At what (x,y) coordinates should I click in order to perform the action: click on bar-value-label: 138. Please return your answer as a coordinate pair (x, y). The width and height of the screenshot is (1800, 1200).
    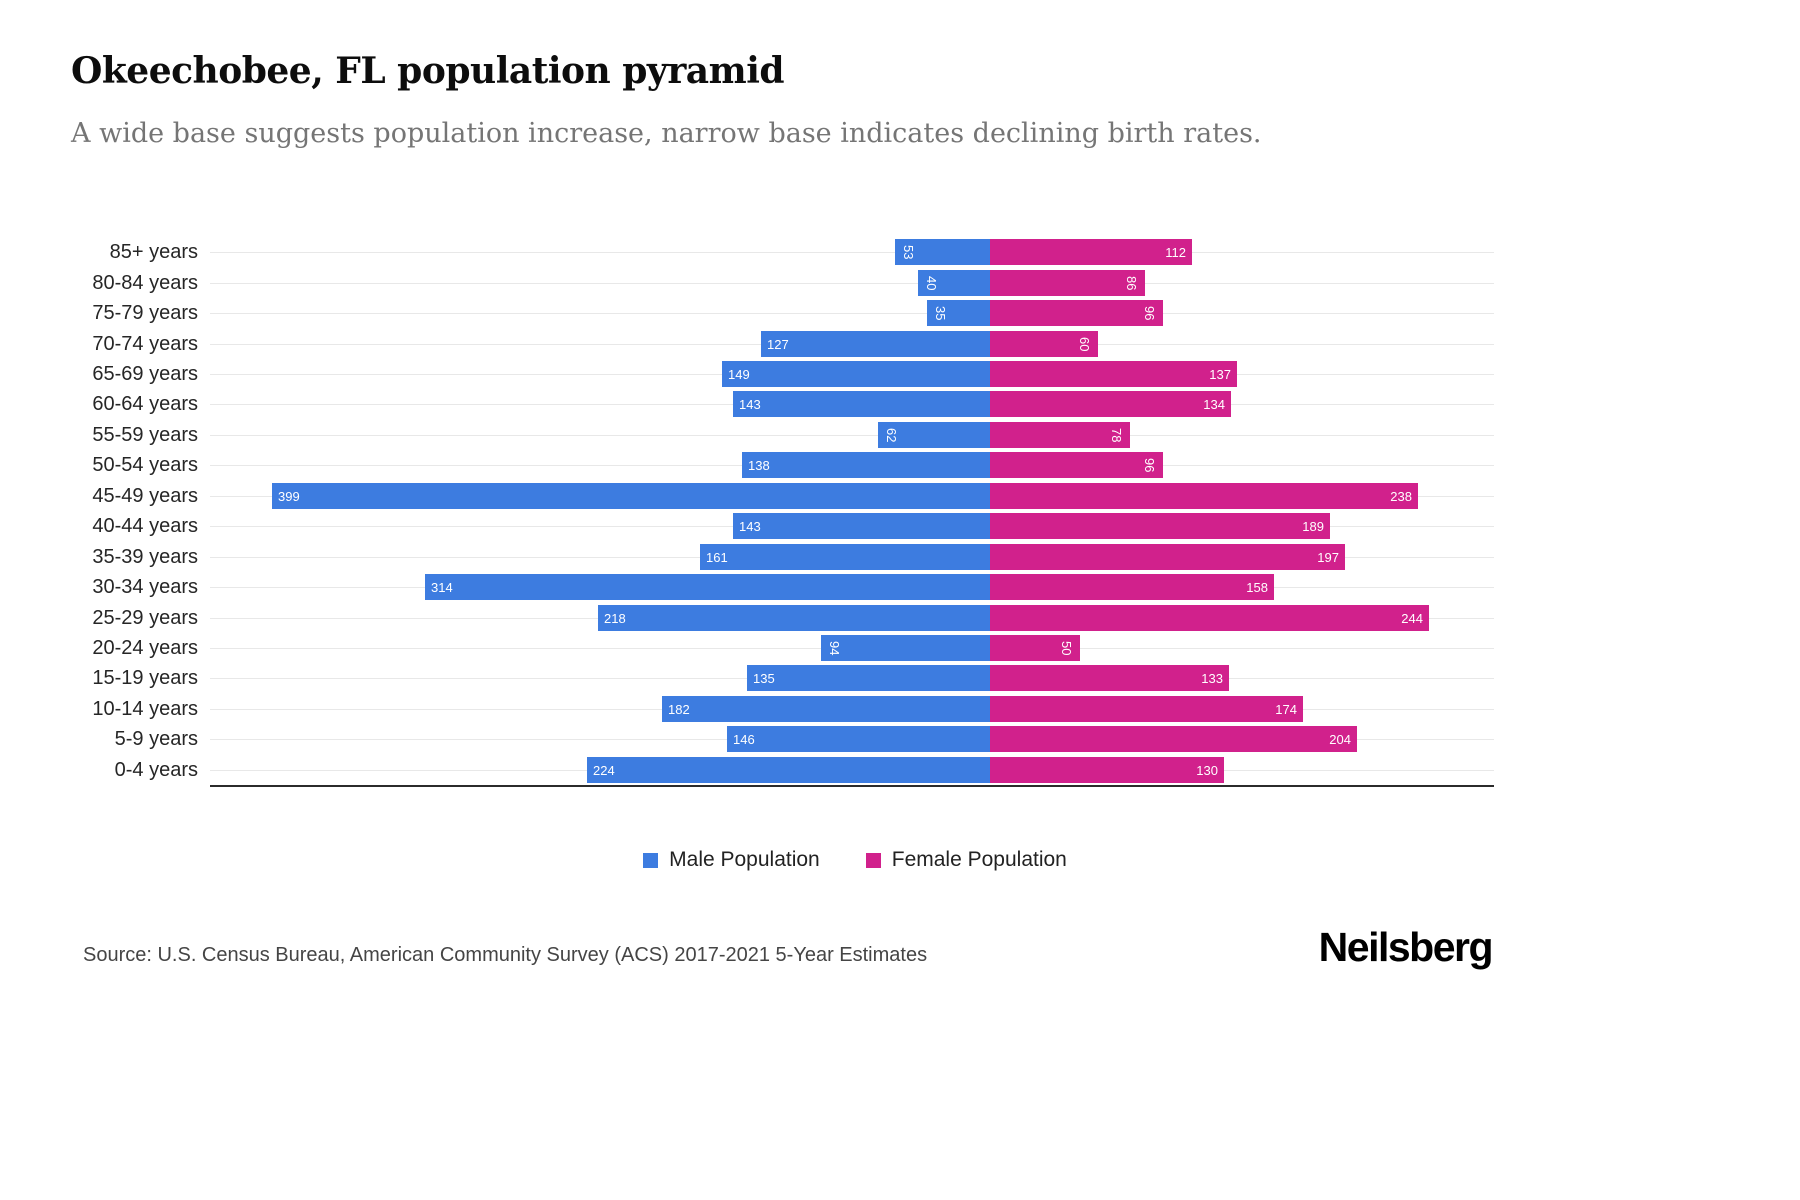
    Looking at the image, I should click on (759, 465).